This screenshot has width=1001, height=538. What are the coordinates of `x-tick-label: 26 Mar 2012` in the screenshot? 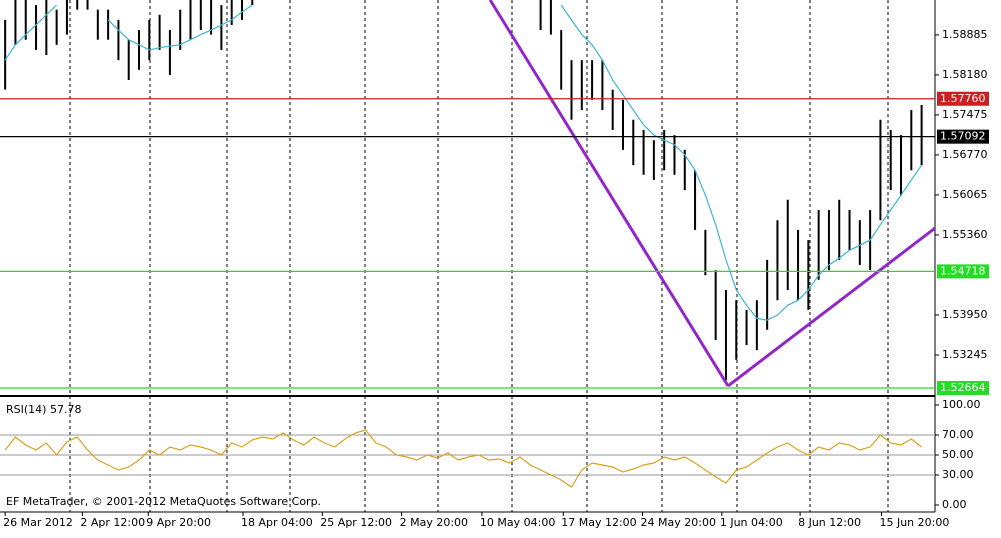 It's located at (38, 522).